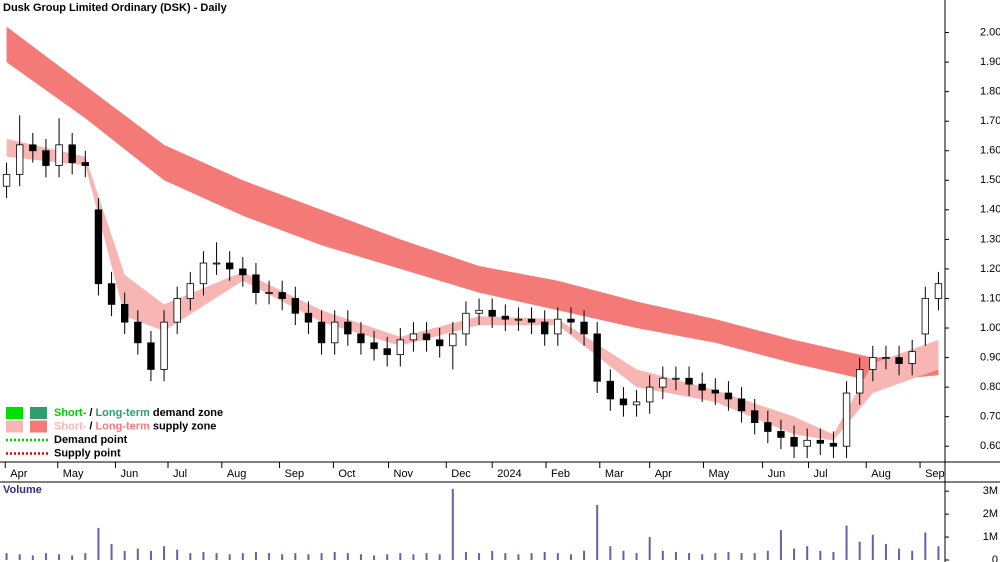 Image resolution: width=1000 pixels, height=562 pixels. I want to click on y-tick-label: 1.70, so click(990, 121).